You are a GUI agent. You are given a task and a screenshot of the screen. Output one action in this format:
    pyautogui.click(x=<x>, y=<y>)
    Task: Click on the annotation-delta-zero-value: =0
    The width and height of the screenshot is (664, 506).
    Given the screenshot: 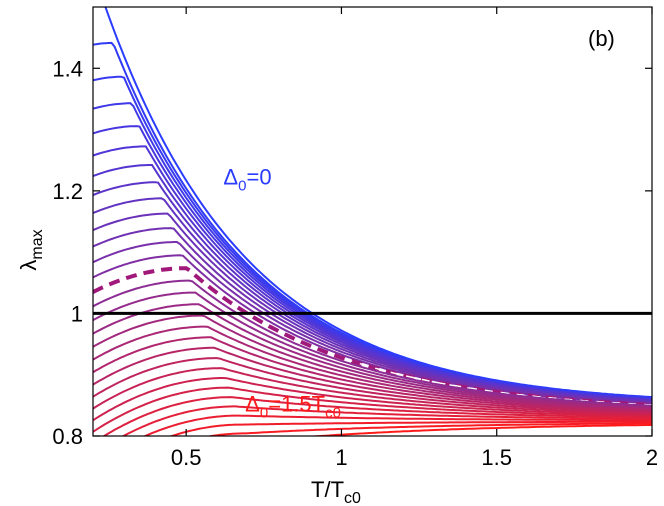 What is the action you would take?
    pyautogui.click(x=258, y=177)
    